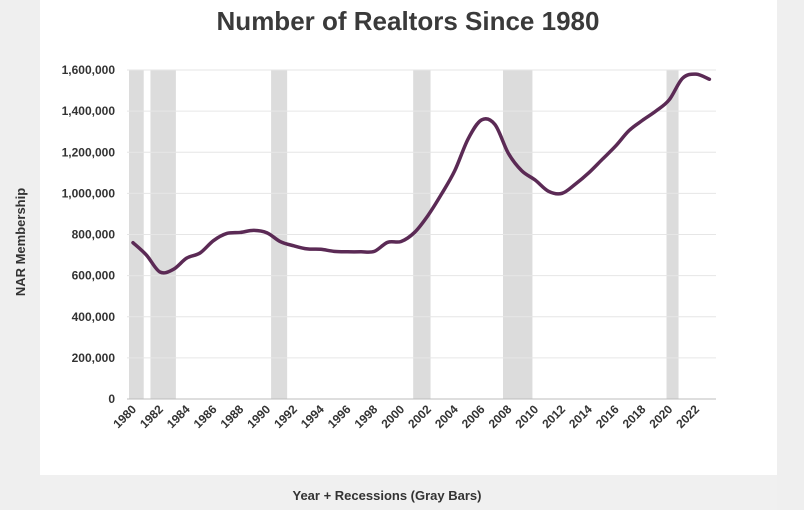 The height and width of the screenshot is (510, 804). What do you see at coordinates (178, 416) in the screenshot?
I see `x-tick-label: 1984` at bounding box center [178, 416].